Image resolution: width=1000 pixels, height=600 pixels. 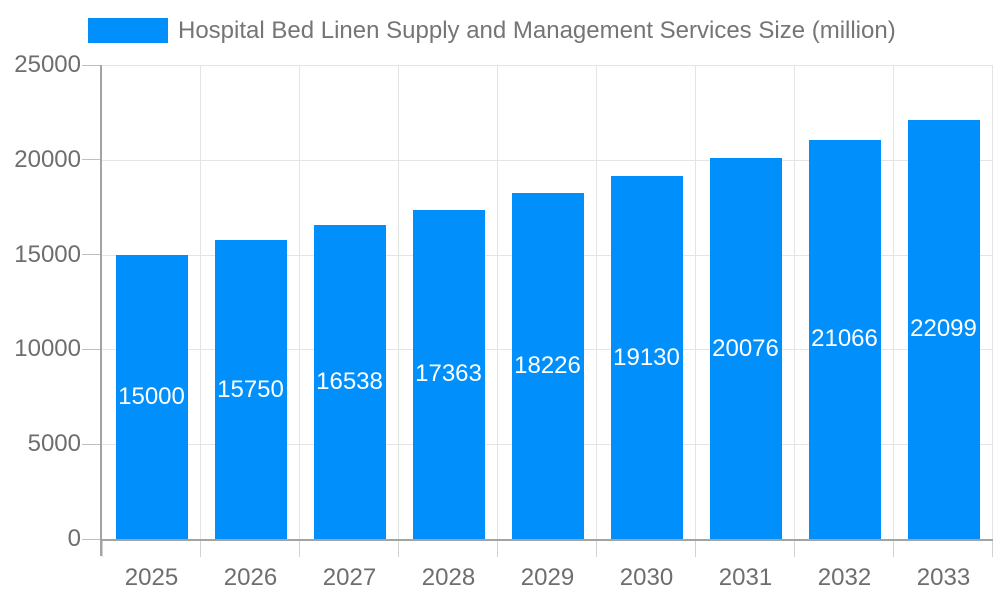 I want to click on bar: 20076, so click(x=745, y=348).